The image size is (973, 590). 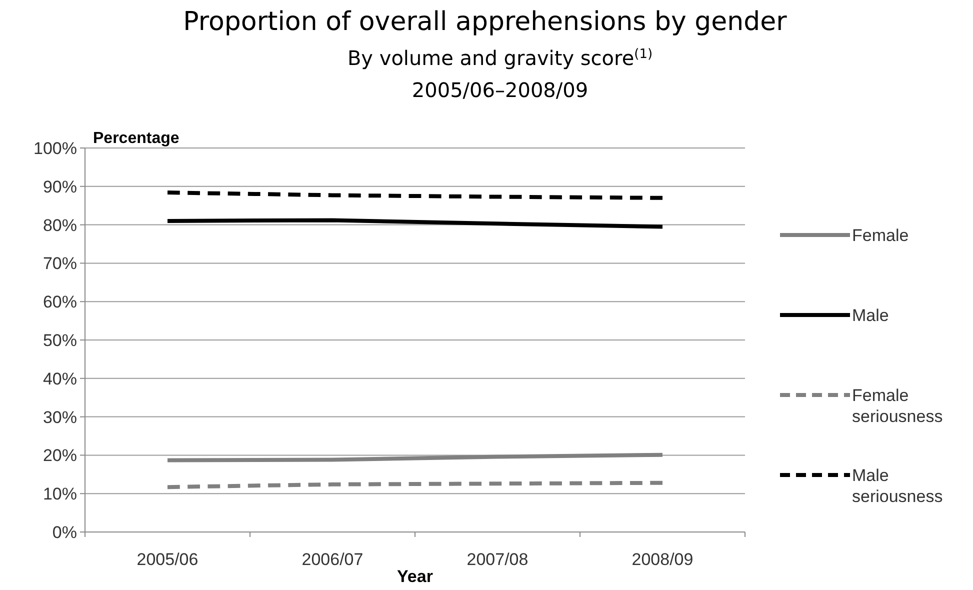 I want to click on y-axis-title: Percentage, so click(x=136, y=138).